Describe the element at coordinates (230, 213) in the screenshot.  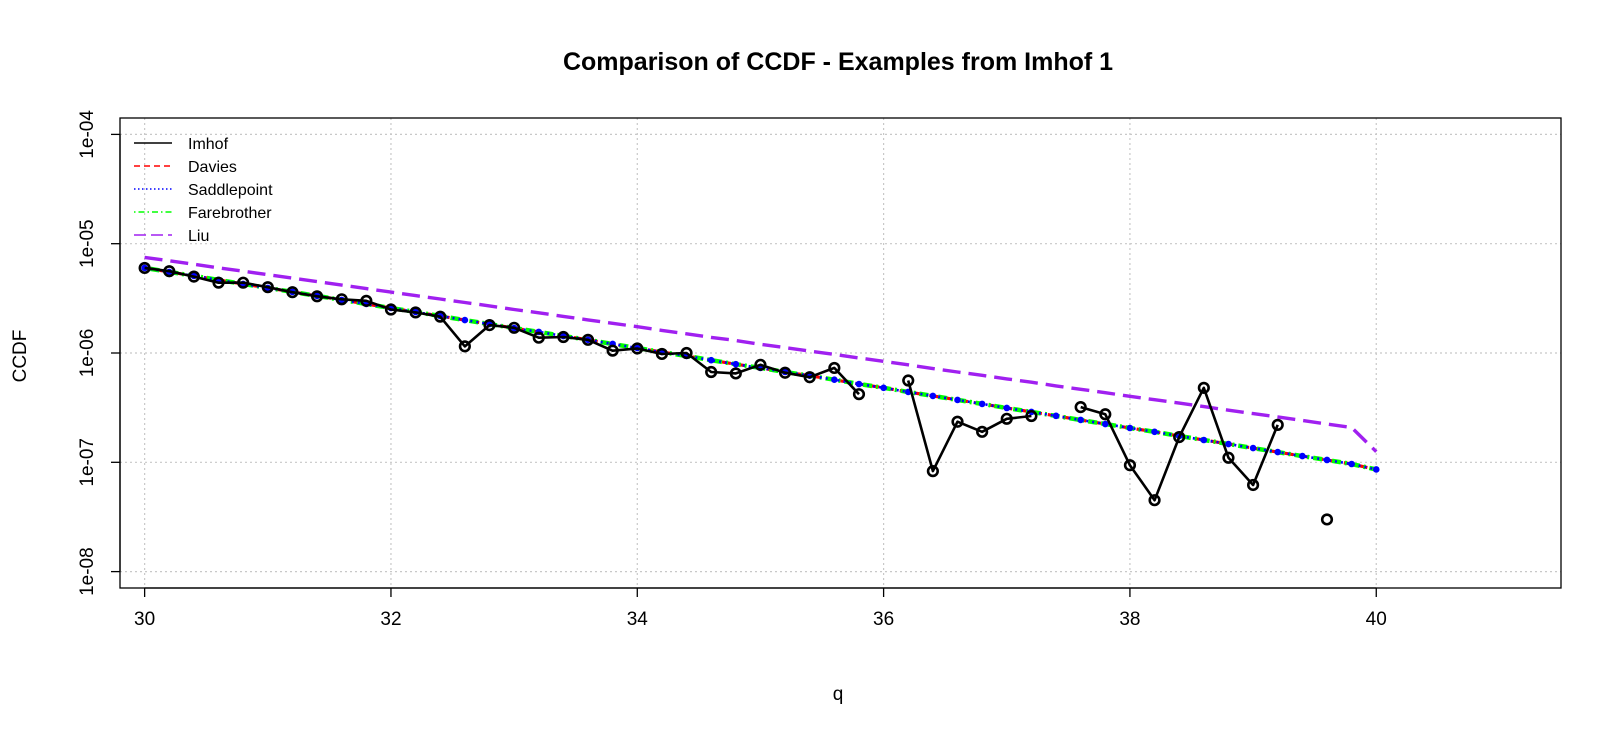
I see `legend-label: Farebrother` at that location.